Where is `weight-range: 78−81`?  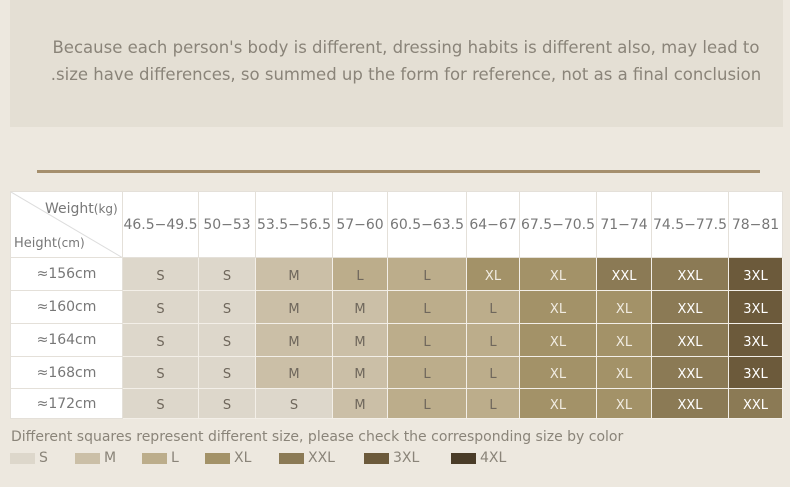
weight-range: 78−81 is located at coordinates (756, 225).